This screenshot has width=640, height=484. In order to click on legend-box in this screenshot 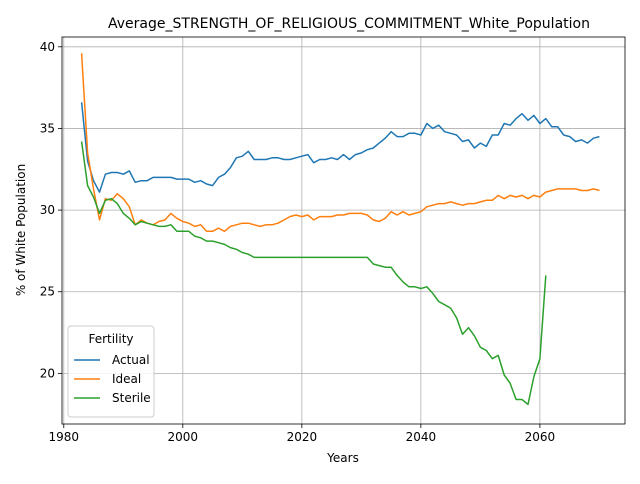, I will do `click(111, 371)`.